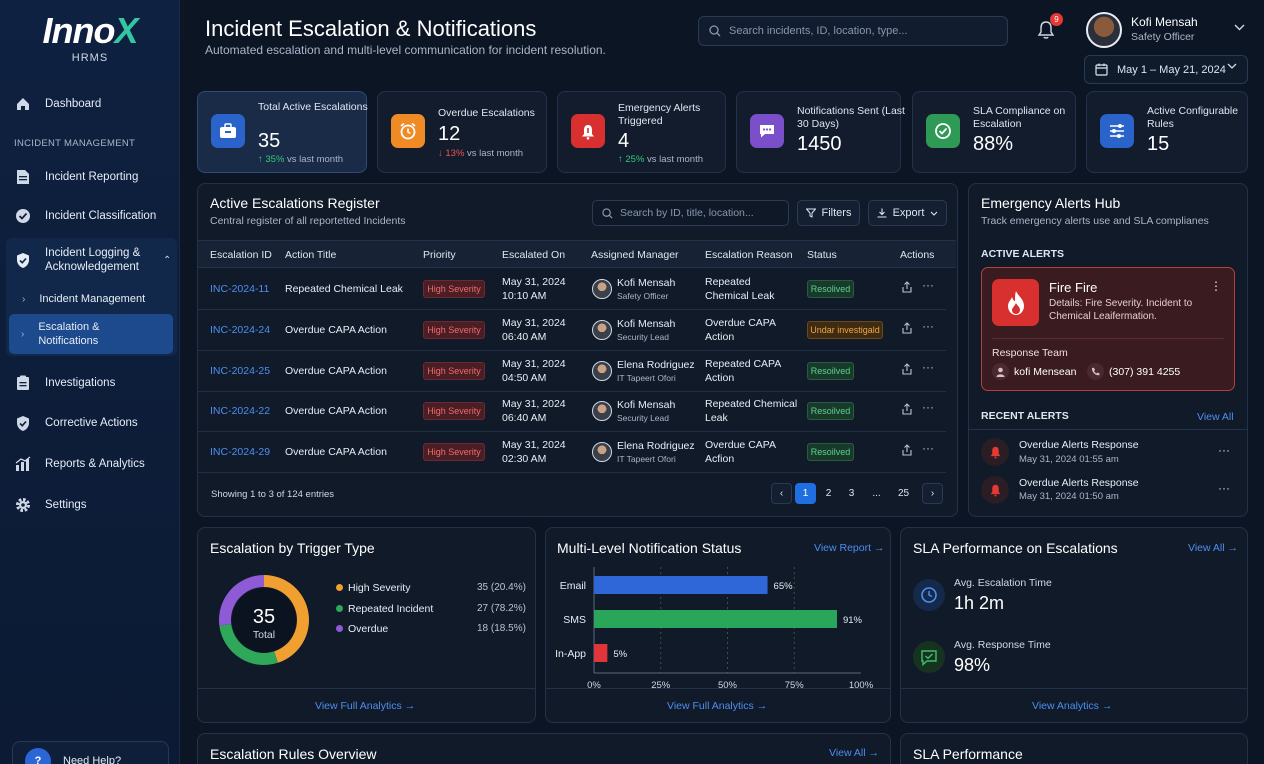 This screenshot has height=764, width=1264. I want to click on column-header: Escalated On, so click(534, 255).